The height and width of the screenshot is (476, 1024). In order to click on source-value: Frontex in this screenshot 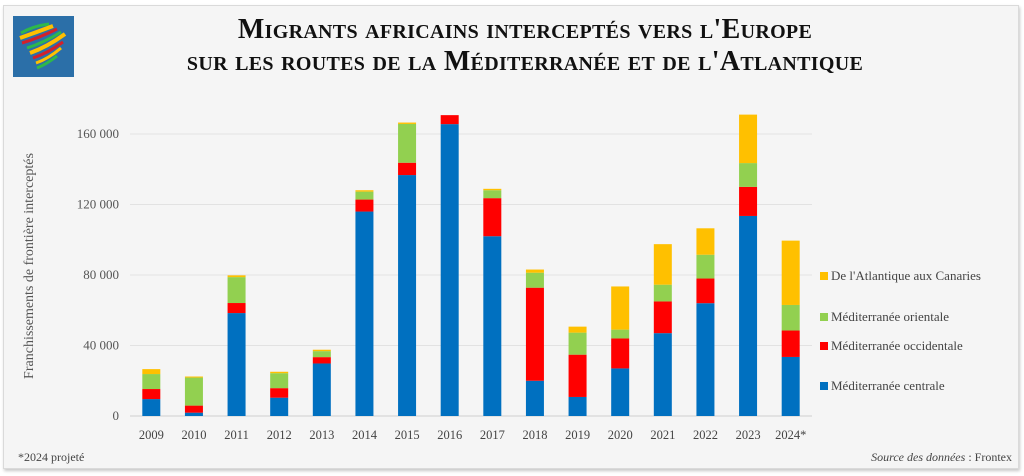, I will do `click(993, 457)`.